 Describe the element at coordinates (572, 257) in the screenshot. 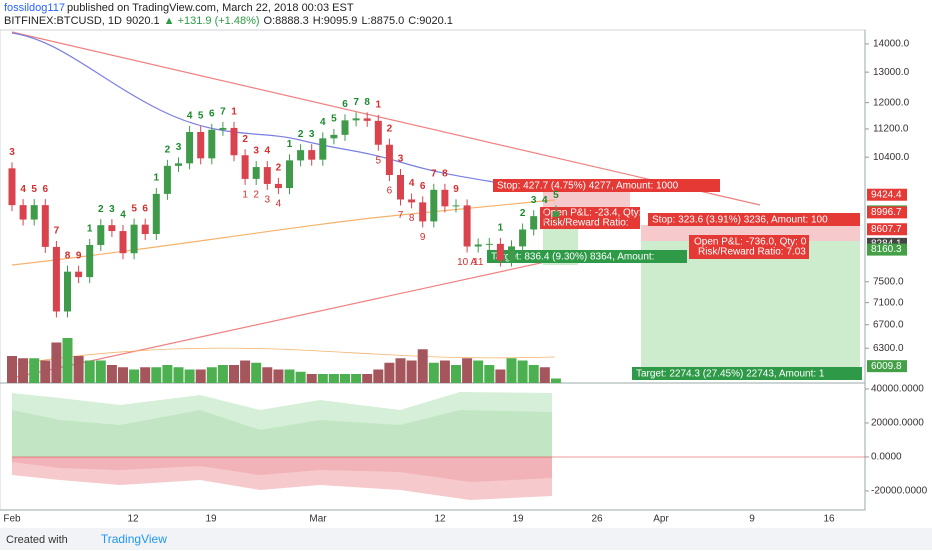

I see `target-label: Target: 836.4 (9.30%) 8364, Amount:` at that location.